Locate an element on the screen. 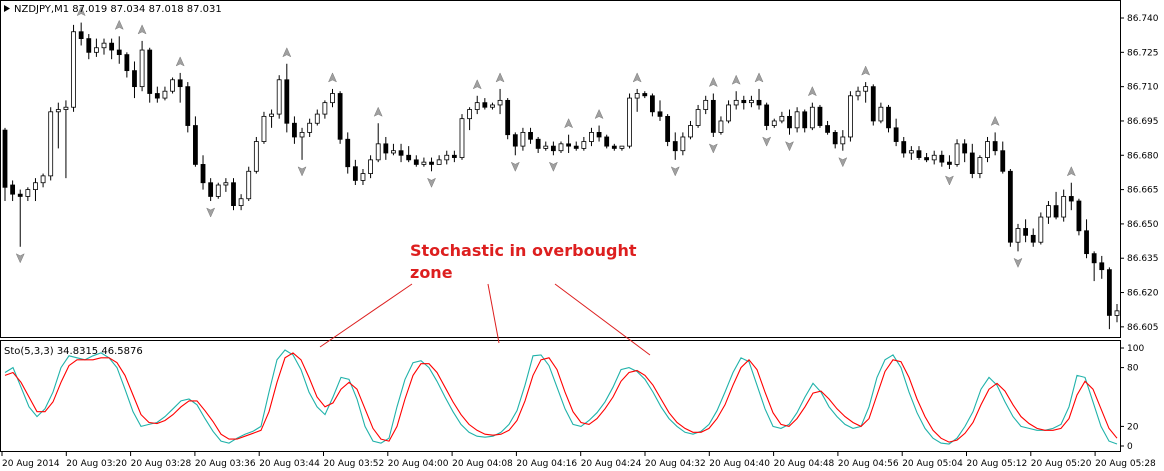 The width and height of the screenshot is (1164, 471). price-tick-label: 86.635 is located at coordinates (1143, 259).